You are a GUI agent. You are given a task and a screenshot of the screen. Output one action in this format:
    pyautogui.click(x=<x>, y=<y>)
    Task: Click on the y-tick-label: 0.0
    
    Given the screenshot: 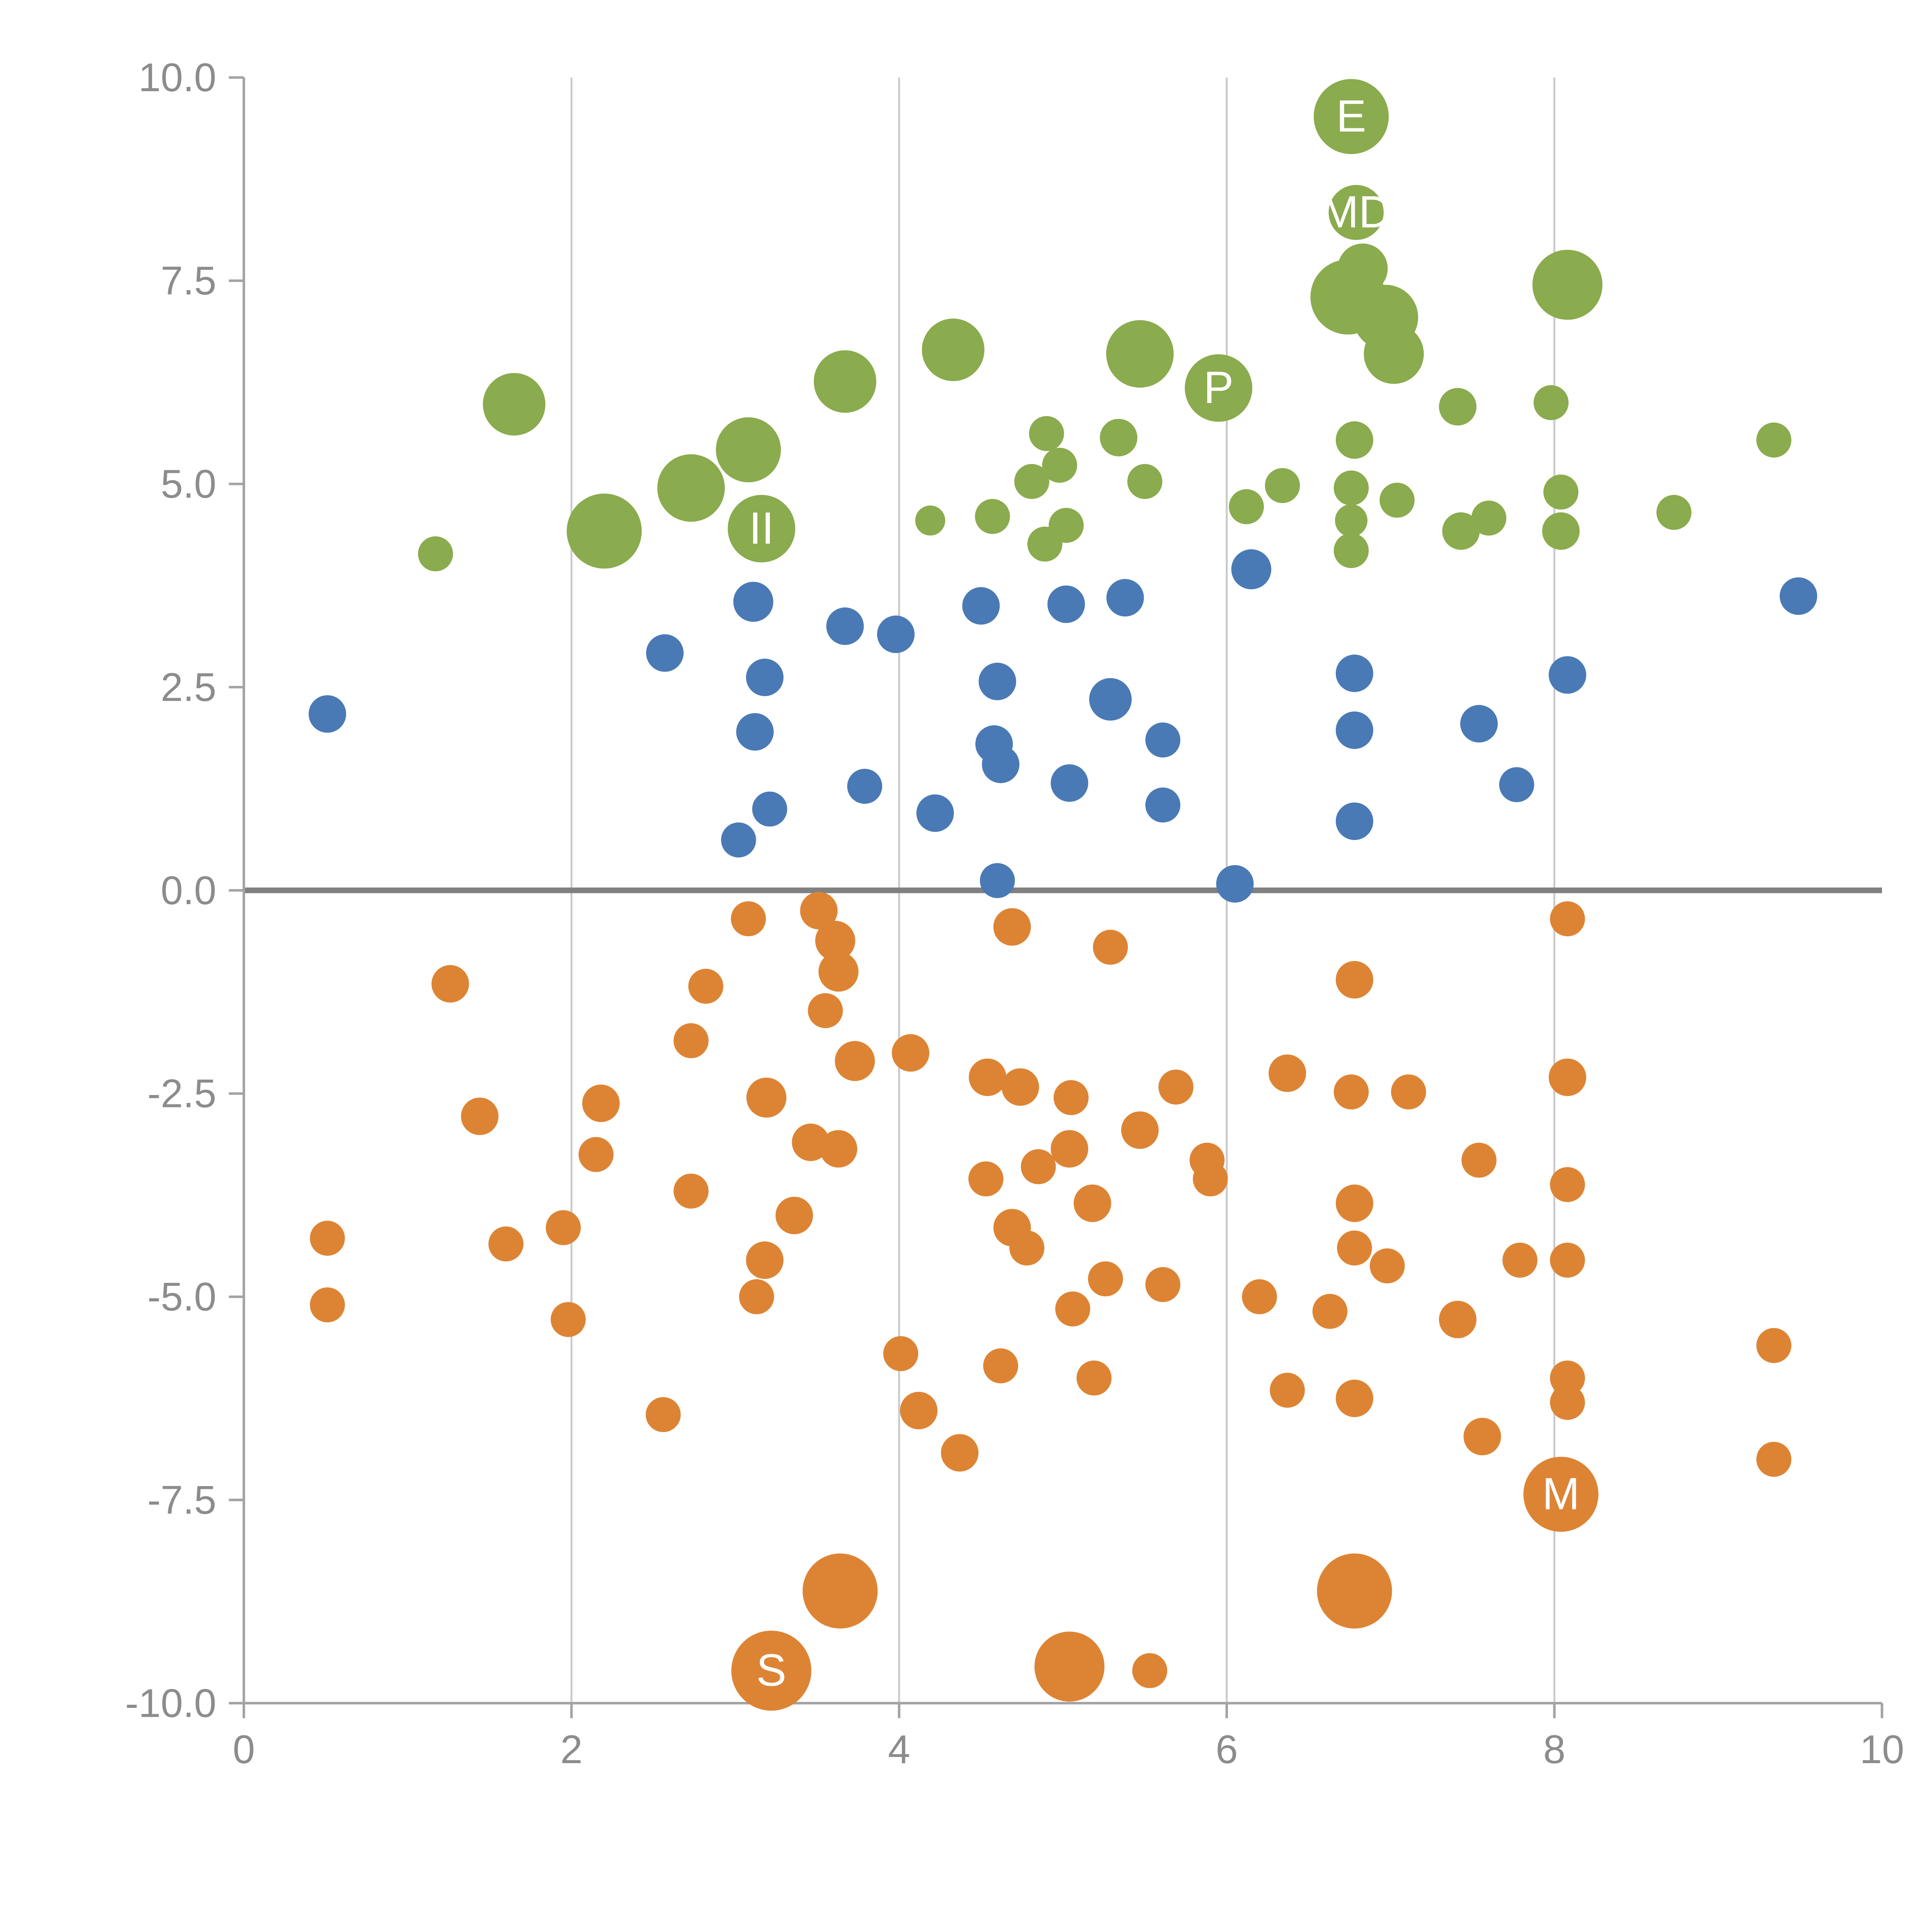 What is the action you would take?
    pyautogui.click(x=189, y=891)
    